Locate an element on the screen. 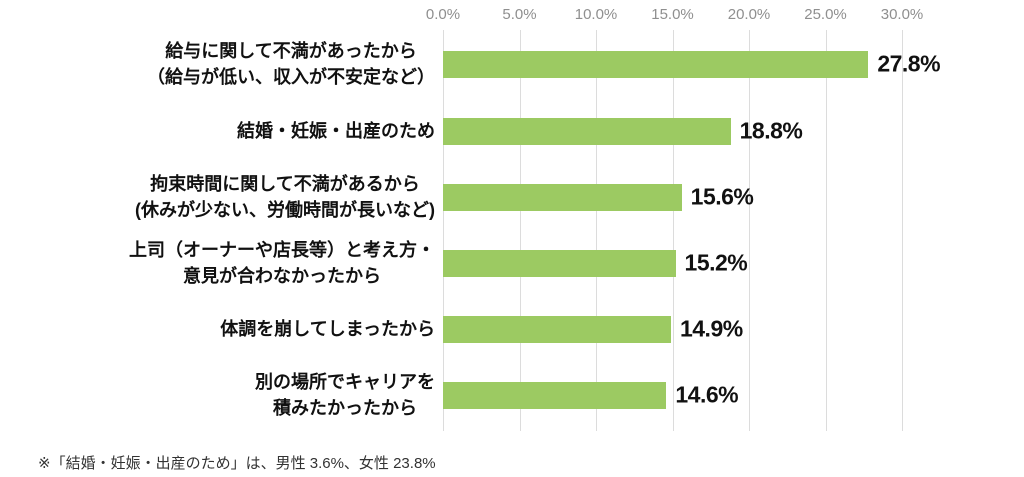 This screenshot has height=477, width=1024. category-label-row: 上司（オーナーや店長等）と考え方・ 意見が合わなかったから is located at coordinates (217, 263).